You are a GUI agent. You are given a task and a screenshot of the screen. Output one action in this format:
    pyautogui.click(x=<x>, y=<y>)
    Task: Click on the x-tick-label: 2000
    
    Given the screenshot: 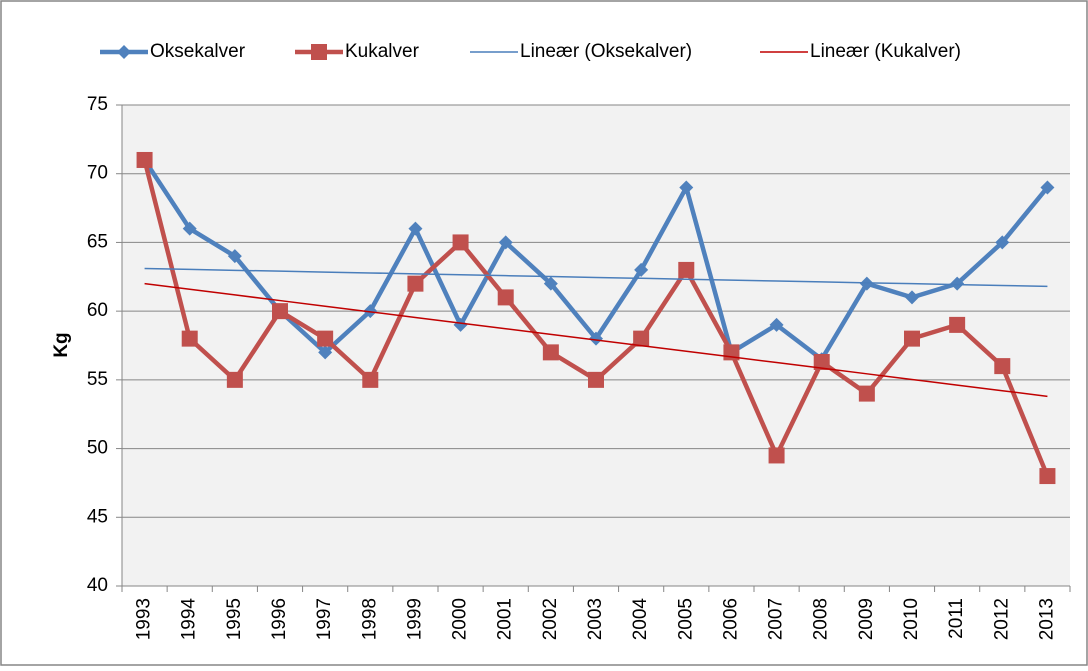 What is the action you would take?
    pyautogui.click(x=460, y=619)
    